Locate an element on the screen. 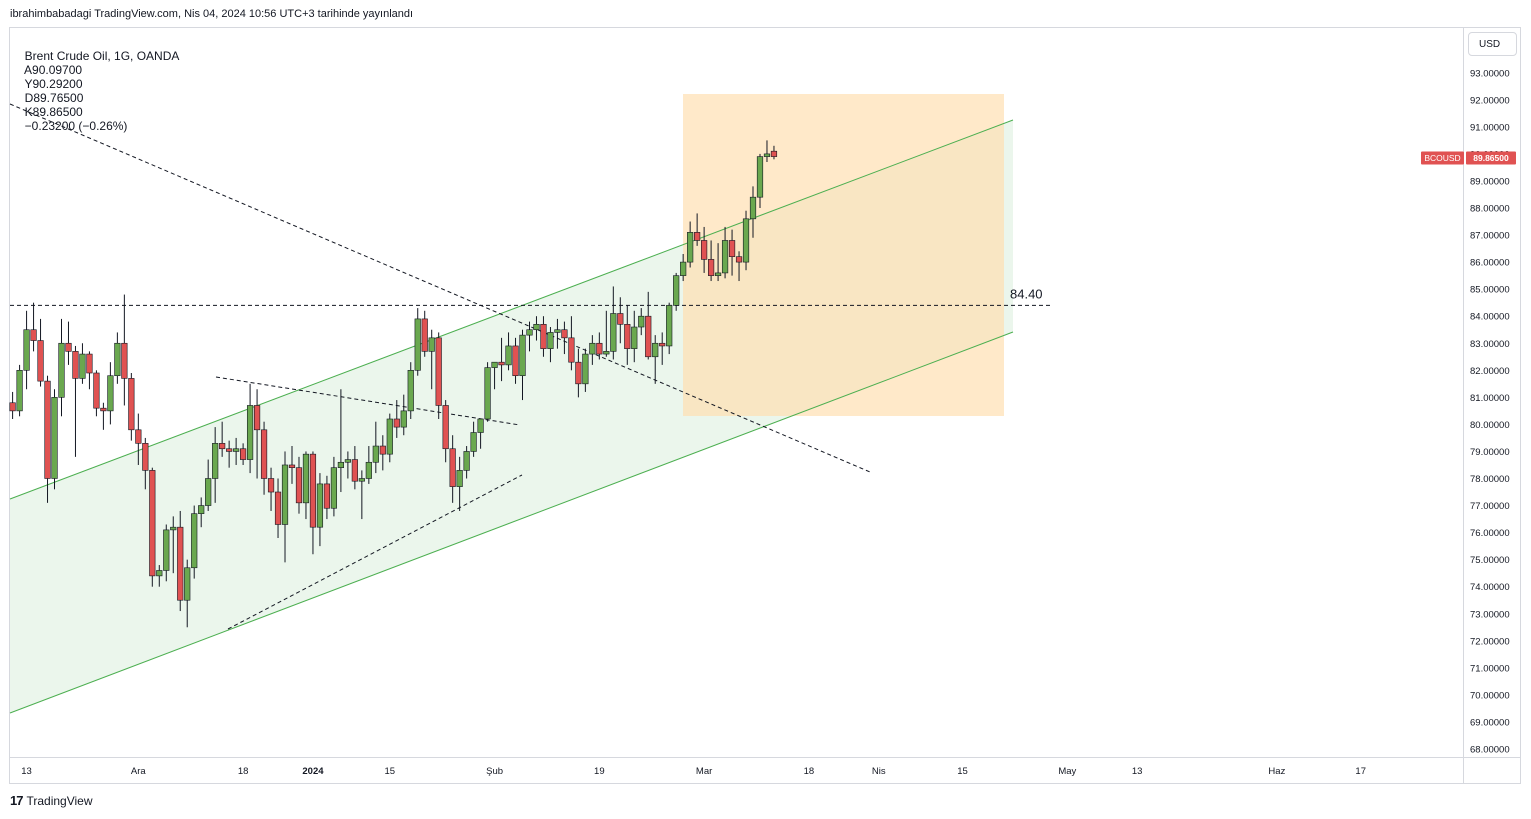 The height and width of the screenshot is (819, 1531). price-tick-label: 89.00000 is located at coordinates (1490, 181).